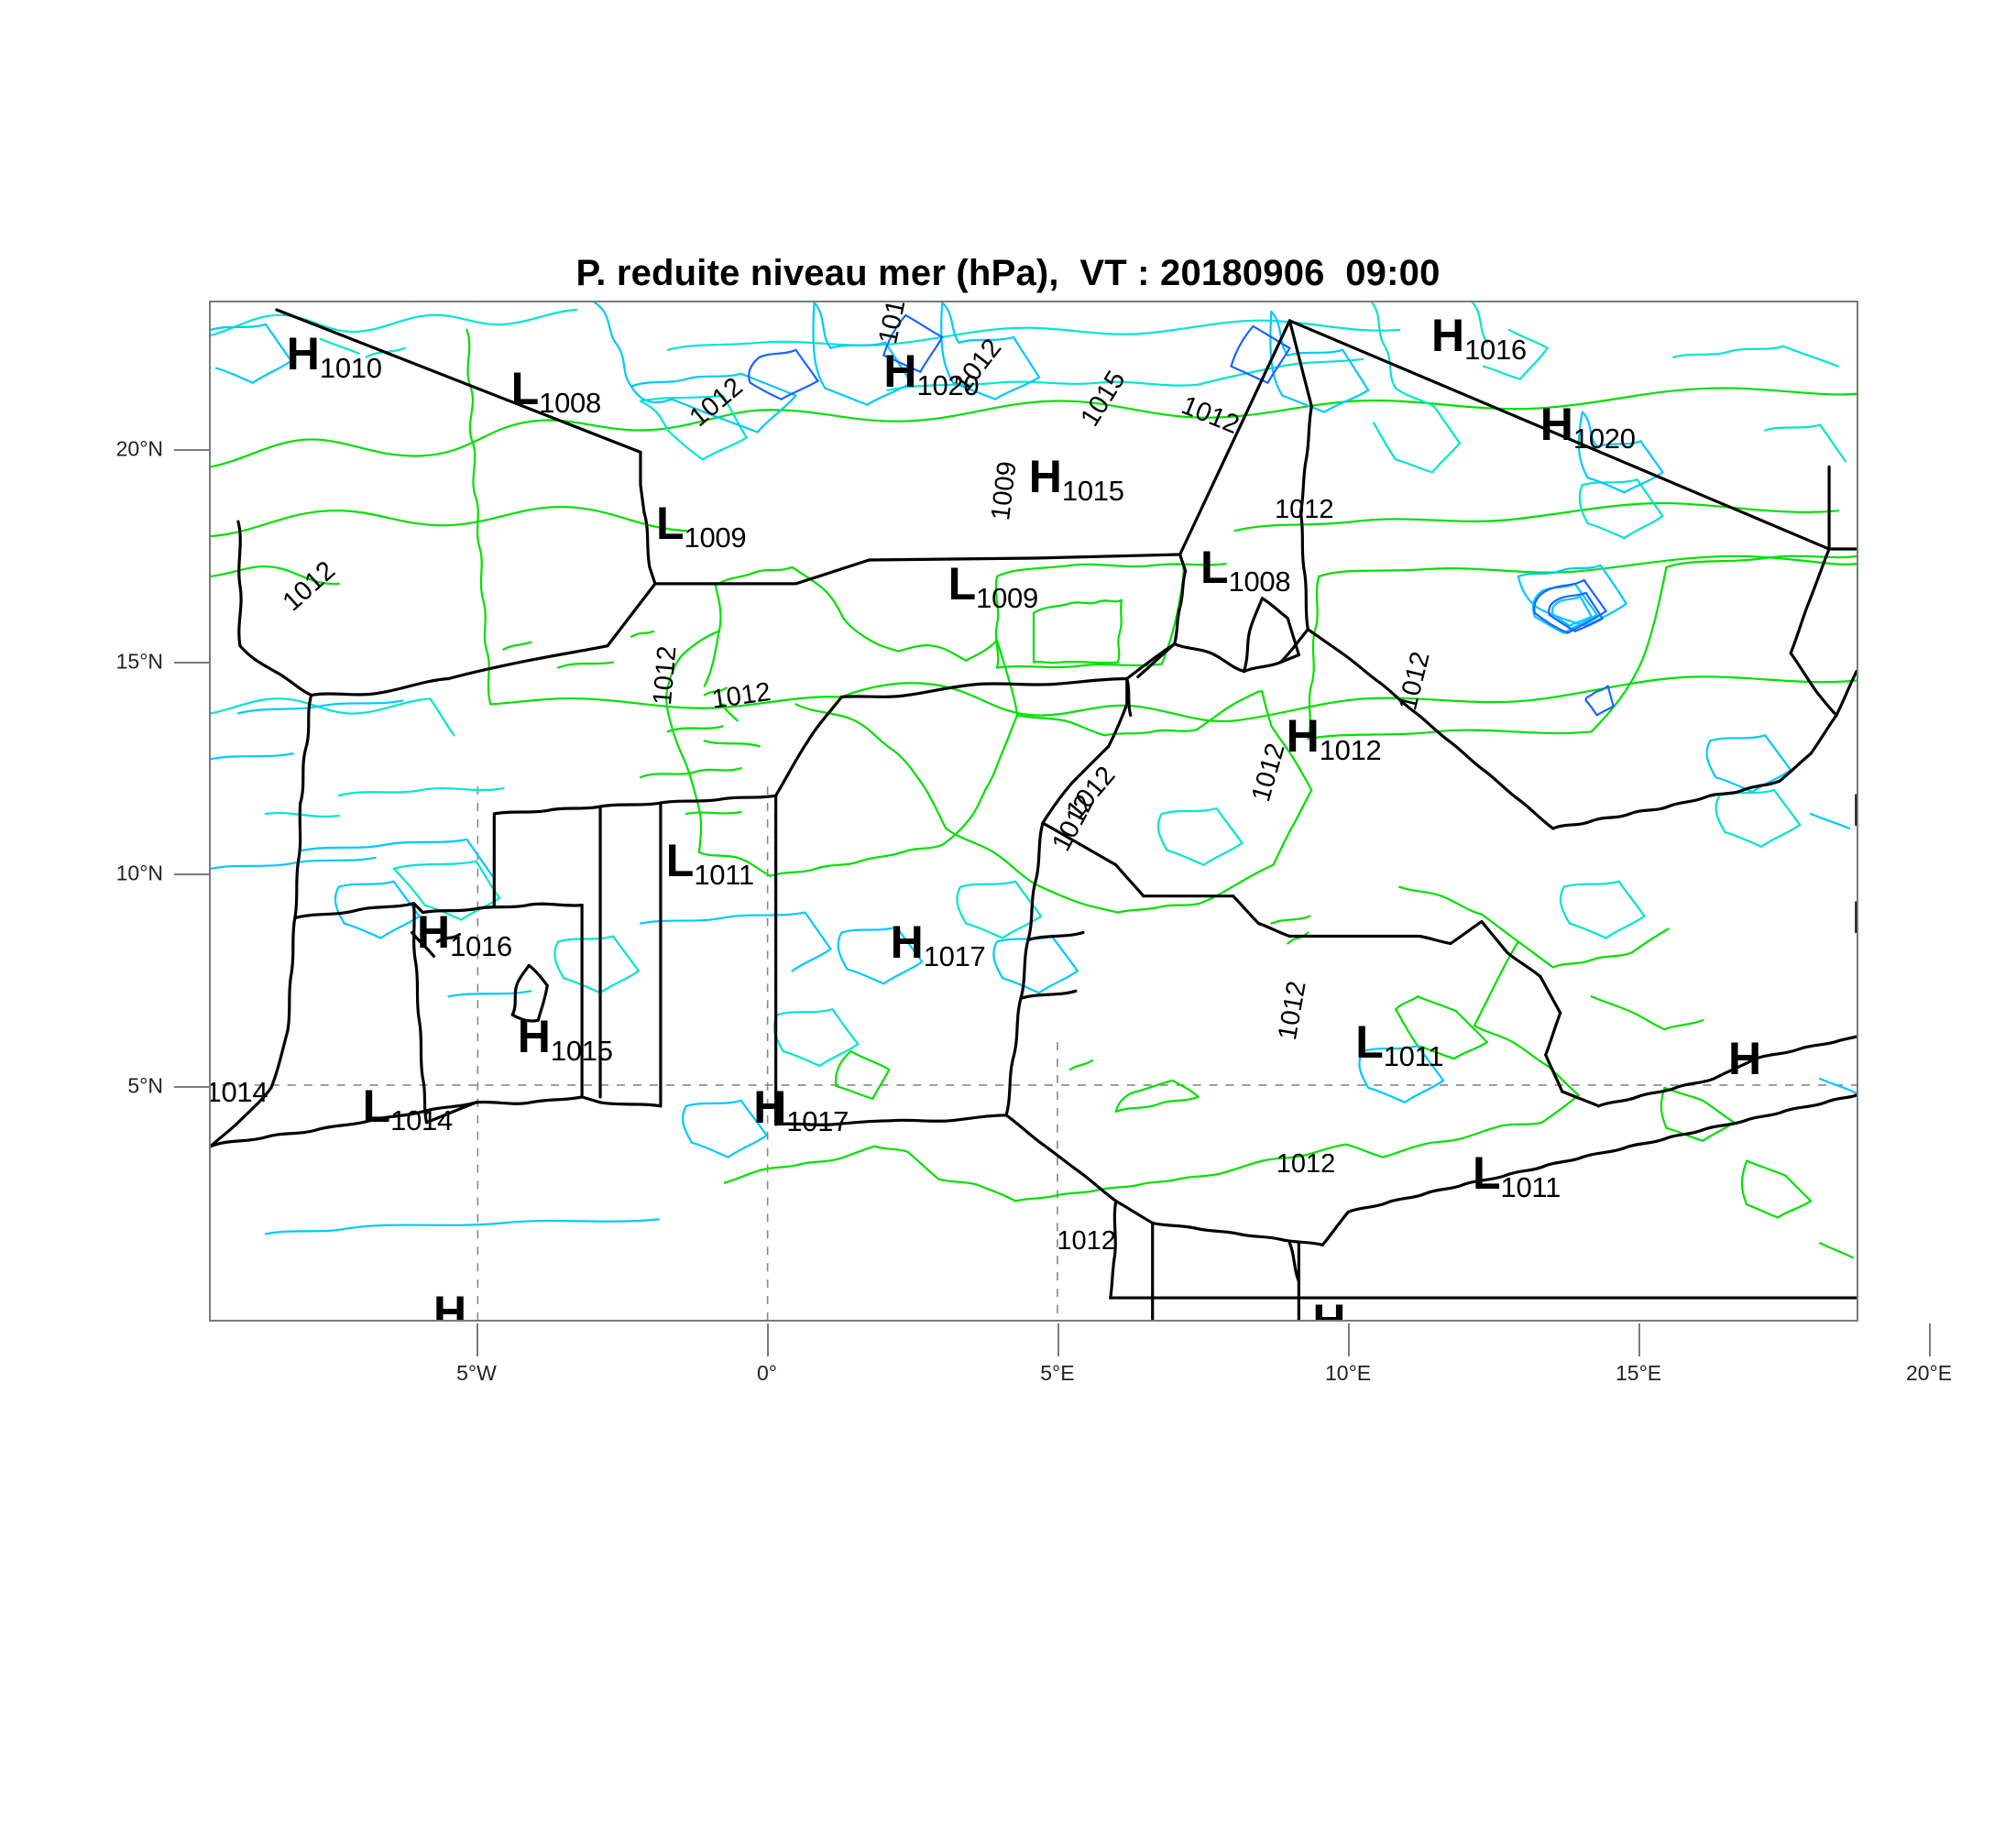 The image size is (2016, 1833). I want to click on y-axis-tick-label: 10°N, so click(139, 873).